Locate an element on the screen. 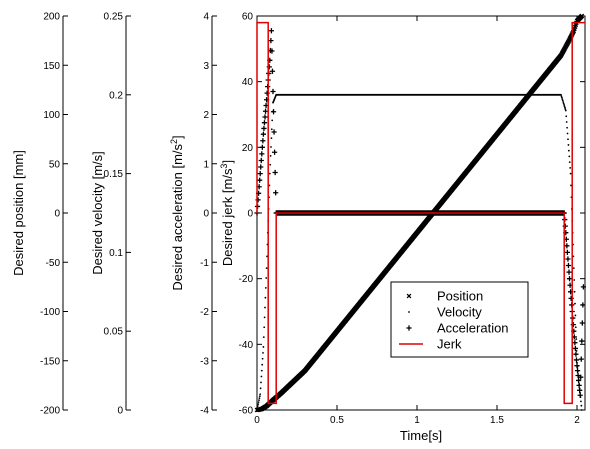 Image resolution: width=590 pixels, height=449 pixels. x-tick-label: 2 is located at coordinates (577, 420).